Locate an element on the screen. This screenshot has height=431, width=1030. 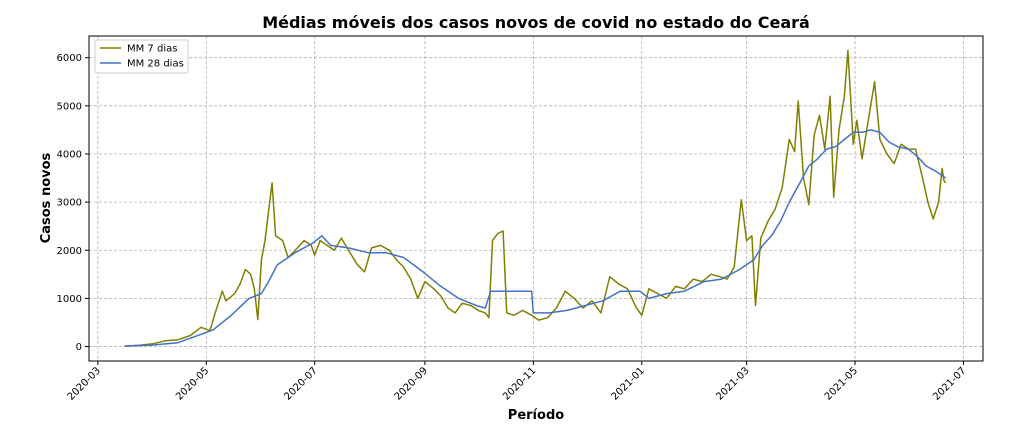
y-axis-title: Casos novos is located at coordinates (46, 197).